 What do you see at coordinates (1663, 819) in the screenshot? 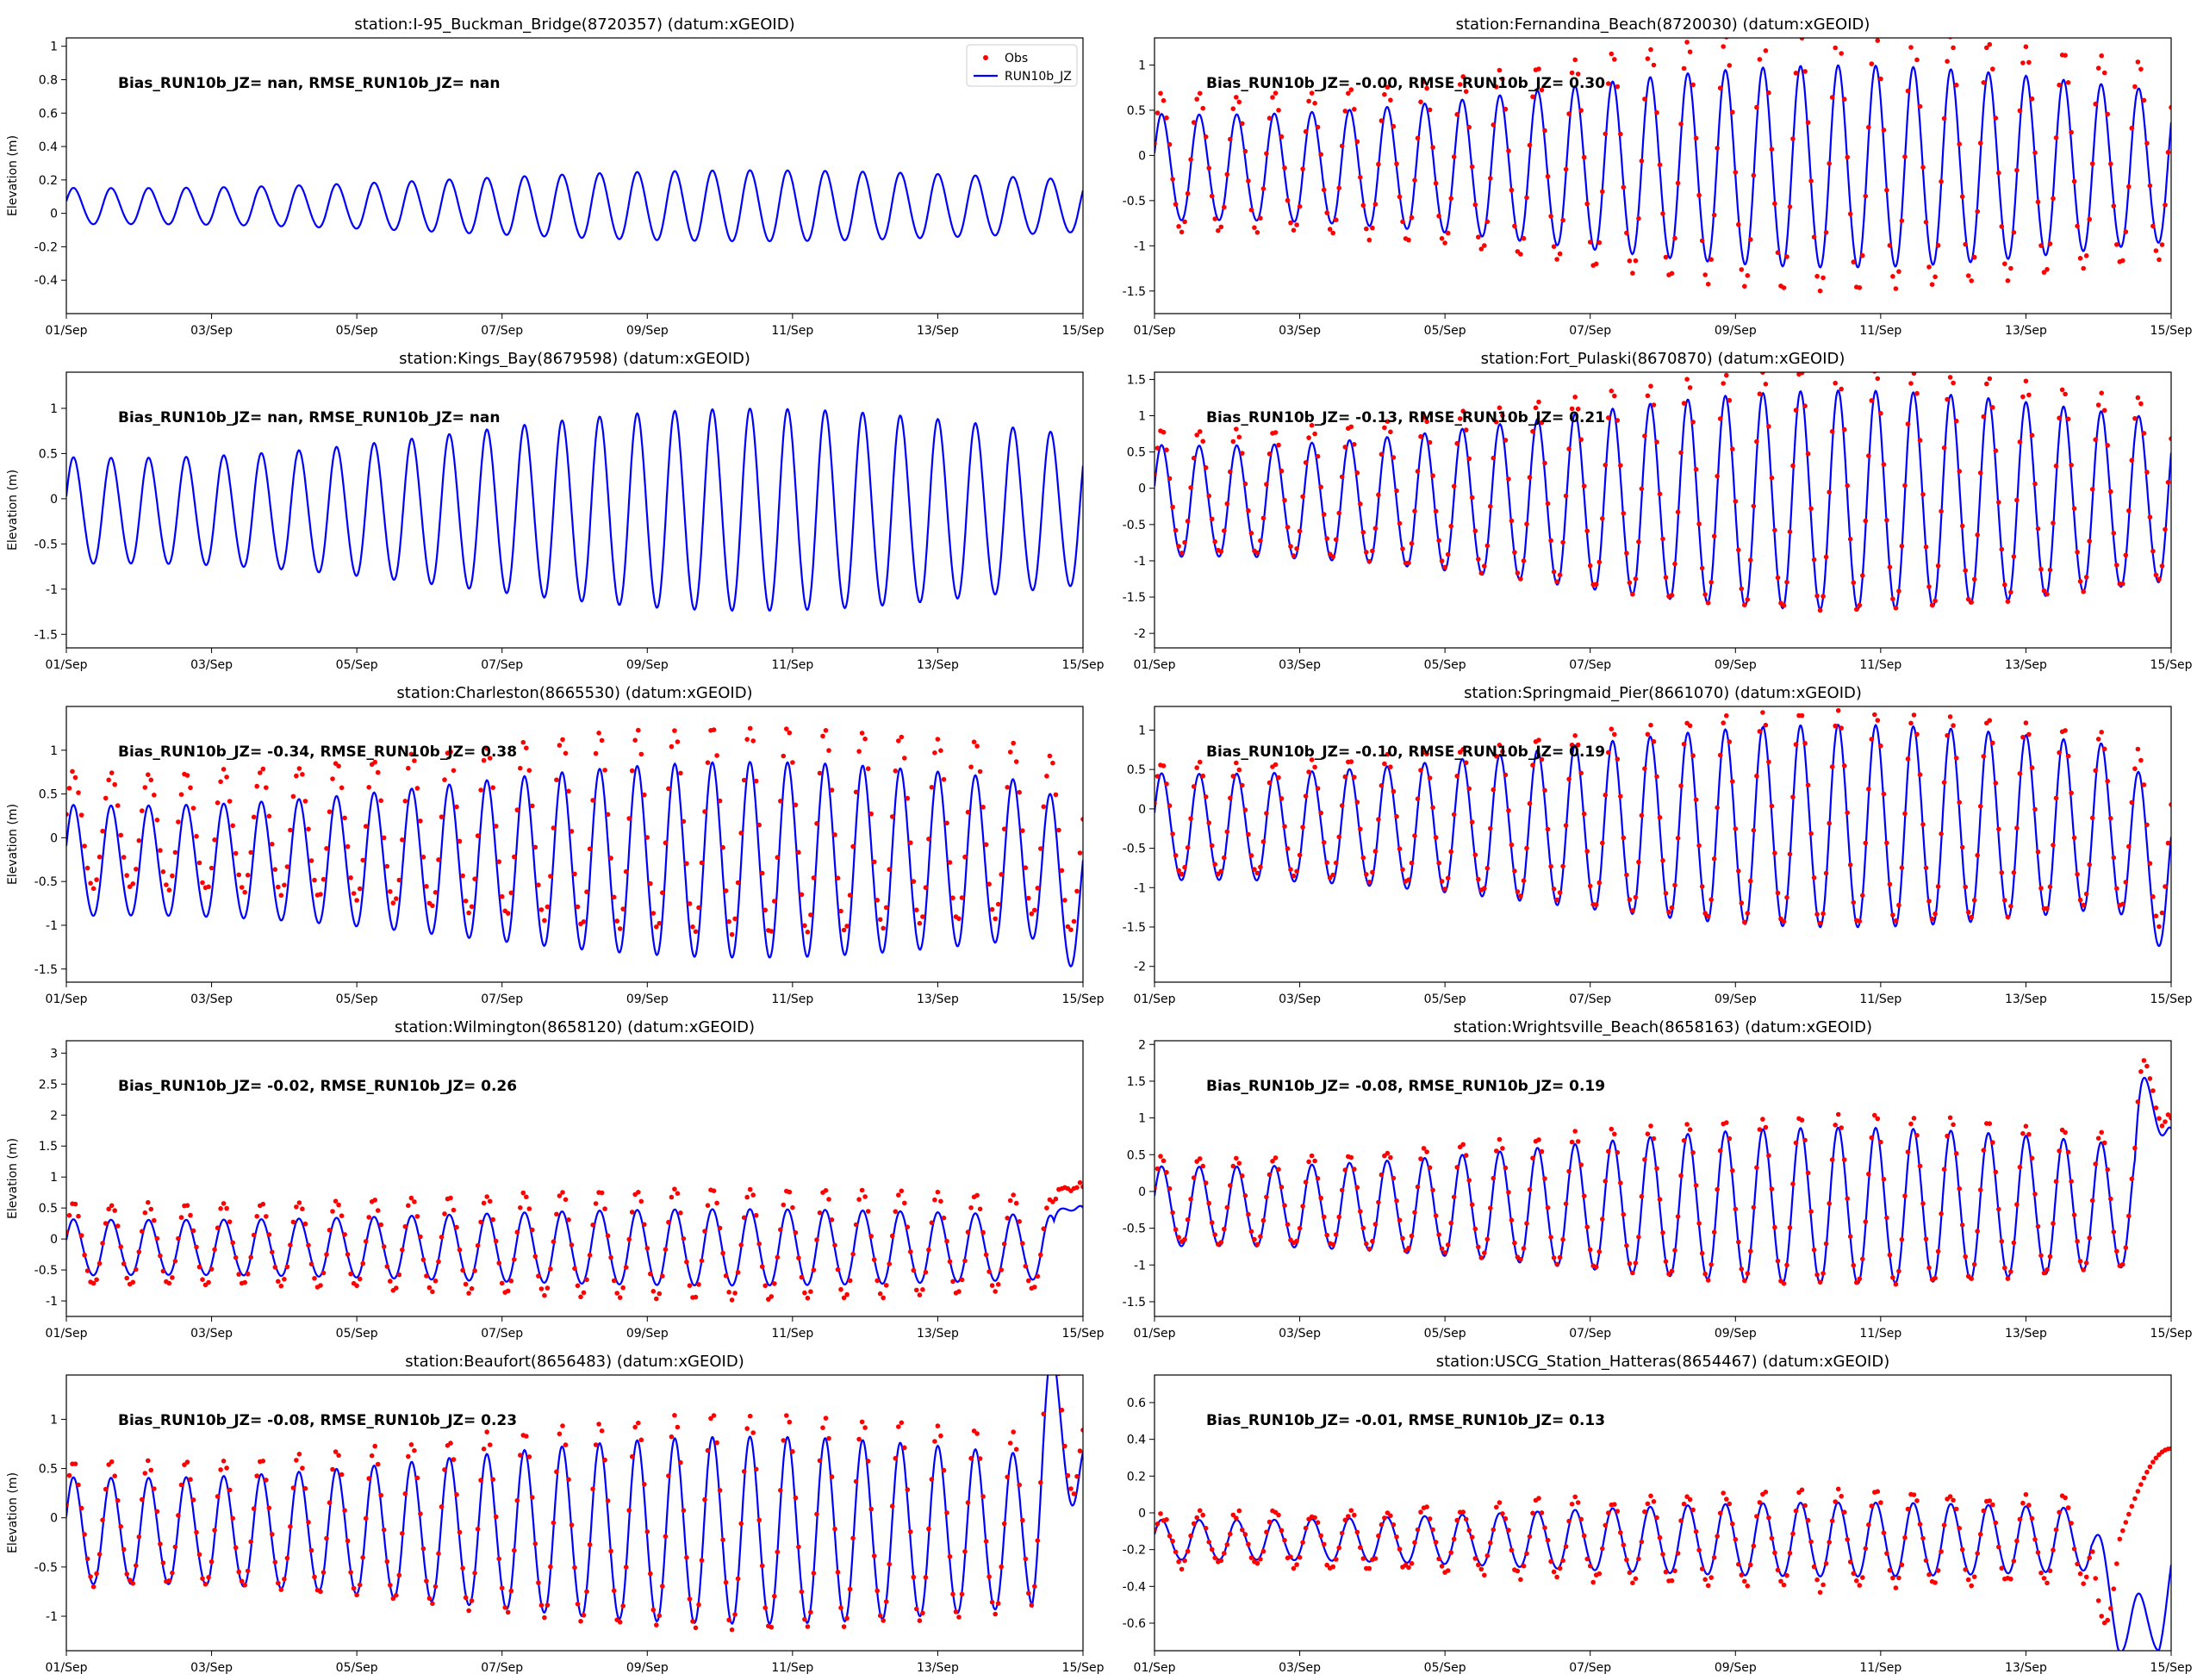
I see `obs-series` at bounding box center [1663, 819].